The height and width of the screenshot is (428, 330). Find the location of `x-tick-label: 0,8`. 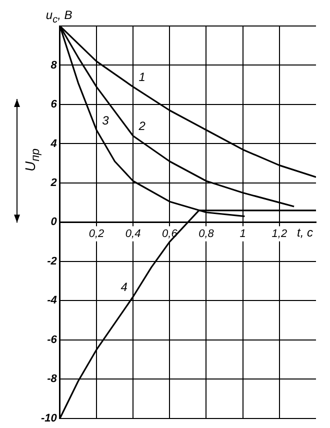

x-tick-label: 0,8 is located at coordinates (206, 234).